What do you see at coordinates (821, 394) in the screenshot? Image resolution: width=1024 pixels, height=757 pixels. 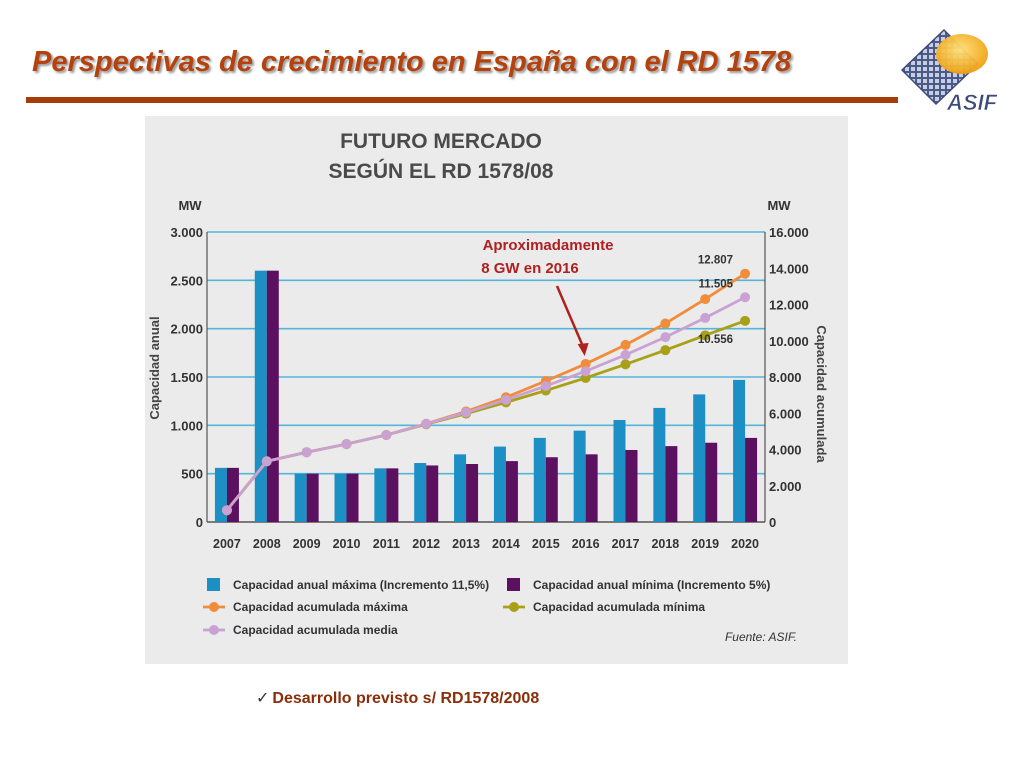 I see `right-axis-label: Capacidad acumulada` at bounding box center [821, 394].